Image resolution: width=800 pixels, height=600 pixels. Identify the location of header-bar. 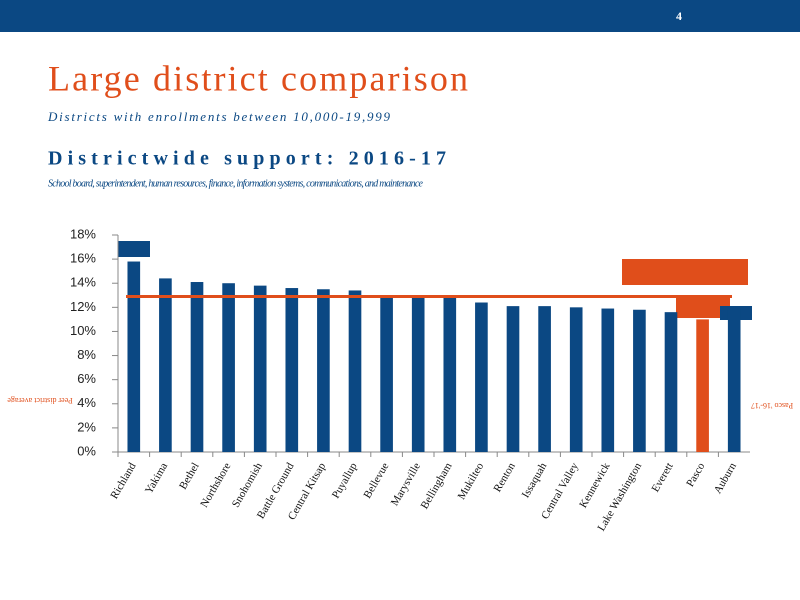
(400, 16).